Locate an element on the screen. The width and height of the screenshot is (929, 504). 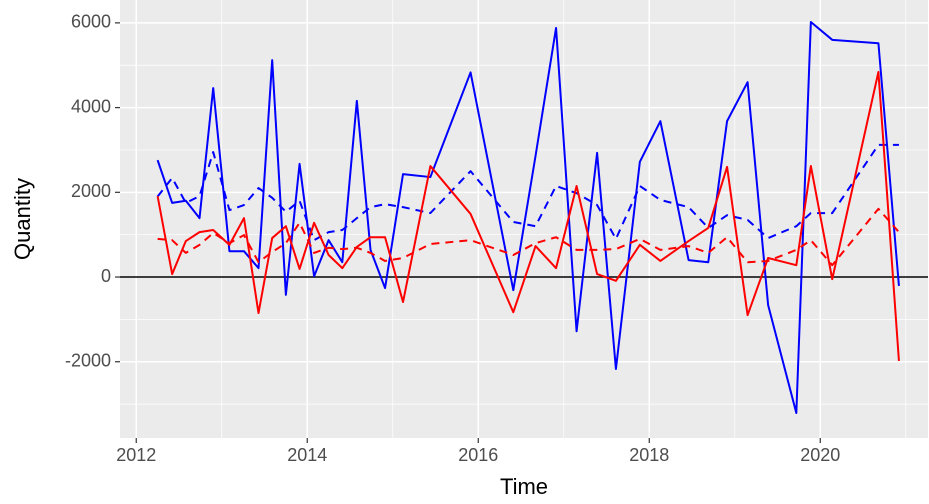
x-tick-label: 2018 is located at coordinates (649, 455).